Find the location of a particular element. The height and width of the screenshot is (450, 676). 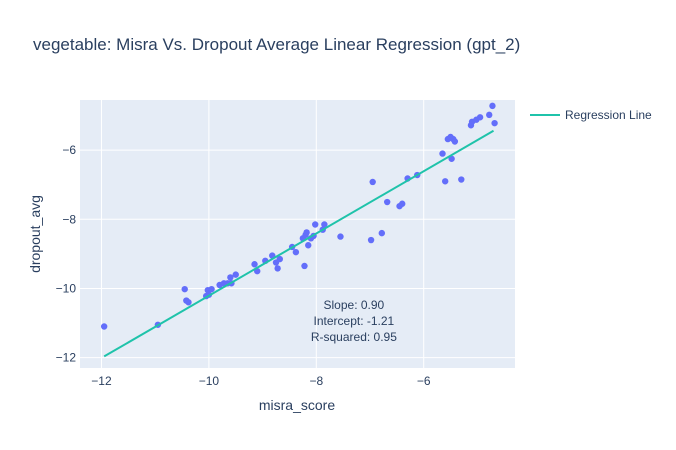

x-tick-label: −10 is located at coordinates (209, 381).